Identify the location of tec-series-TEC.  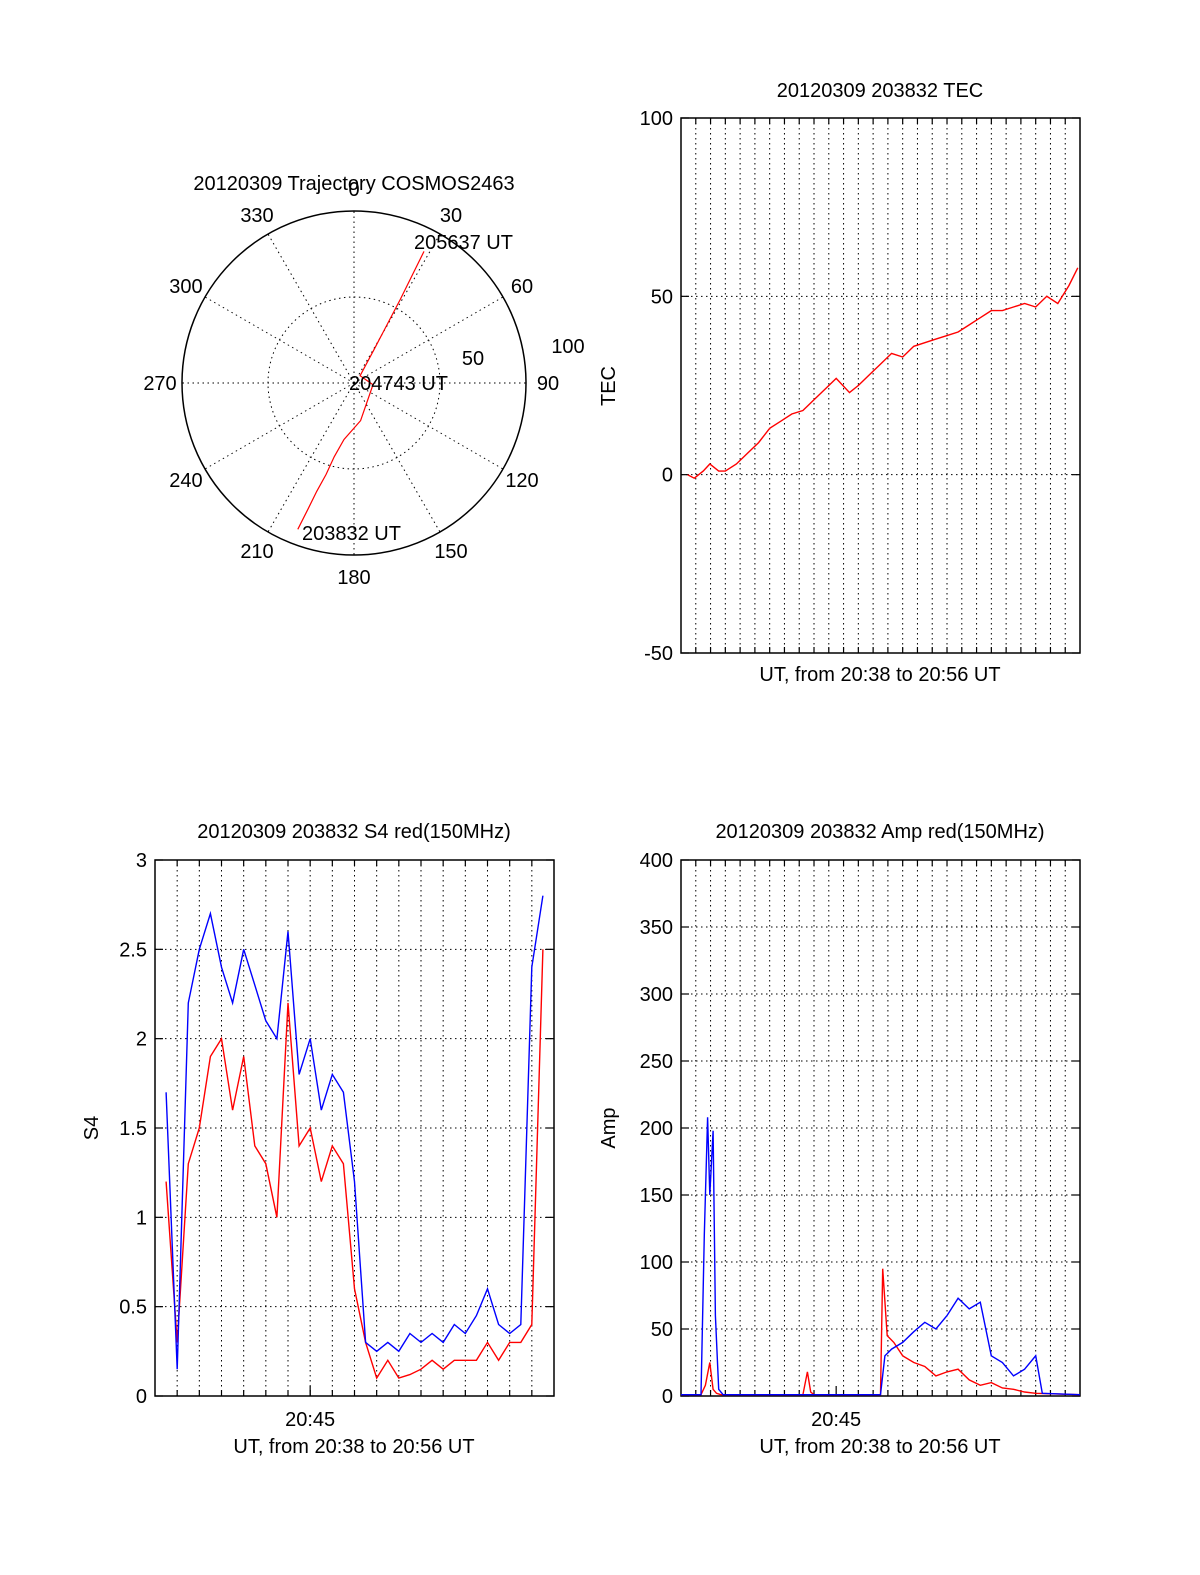
(883, 373).